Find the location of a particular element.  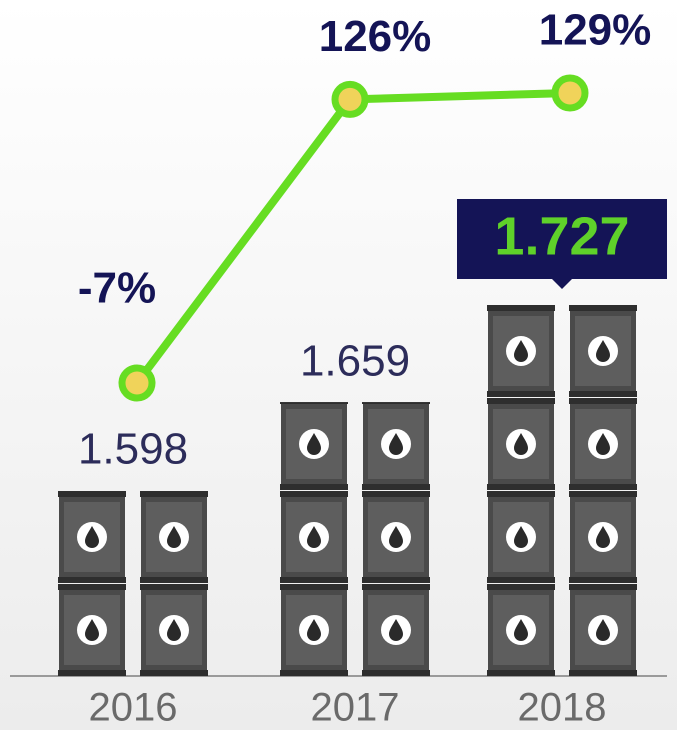

highlight-box is located at coordinates (562, 244).